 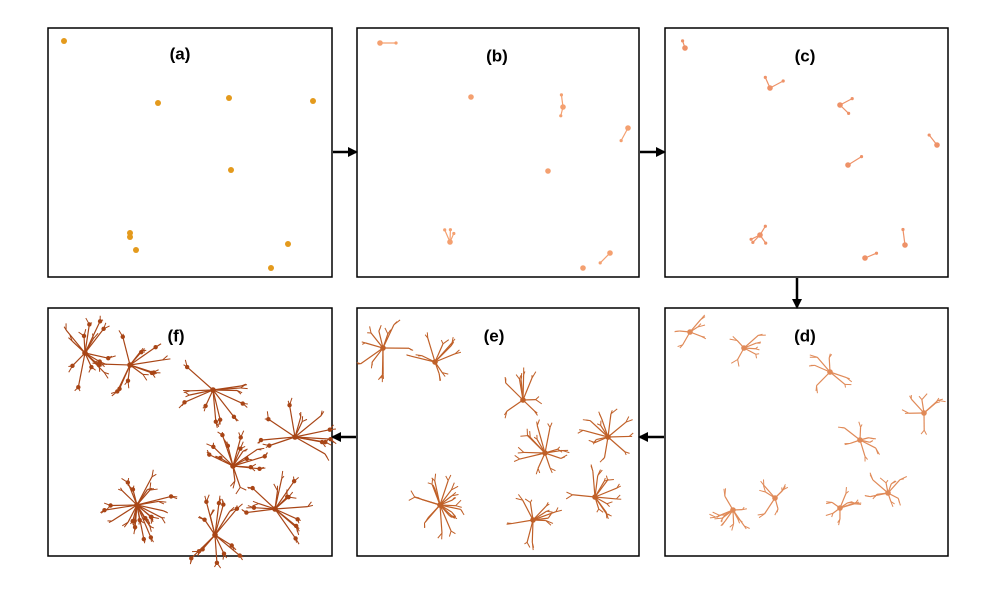 What do you see at coordinates (805, 335) in the screenshot?
I see `panel-label: (d)` at bounding box center [805, 335].